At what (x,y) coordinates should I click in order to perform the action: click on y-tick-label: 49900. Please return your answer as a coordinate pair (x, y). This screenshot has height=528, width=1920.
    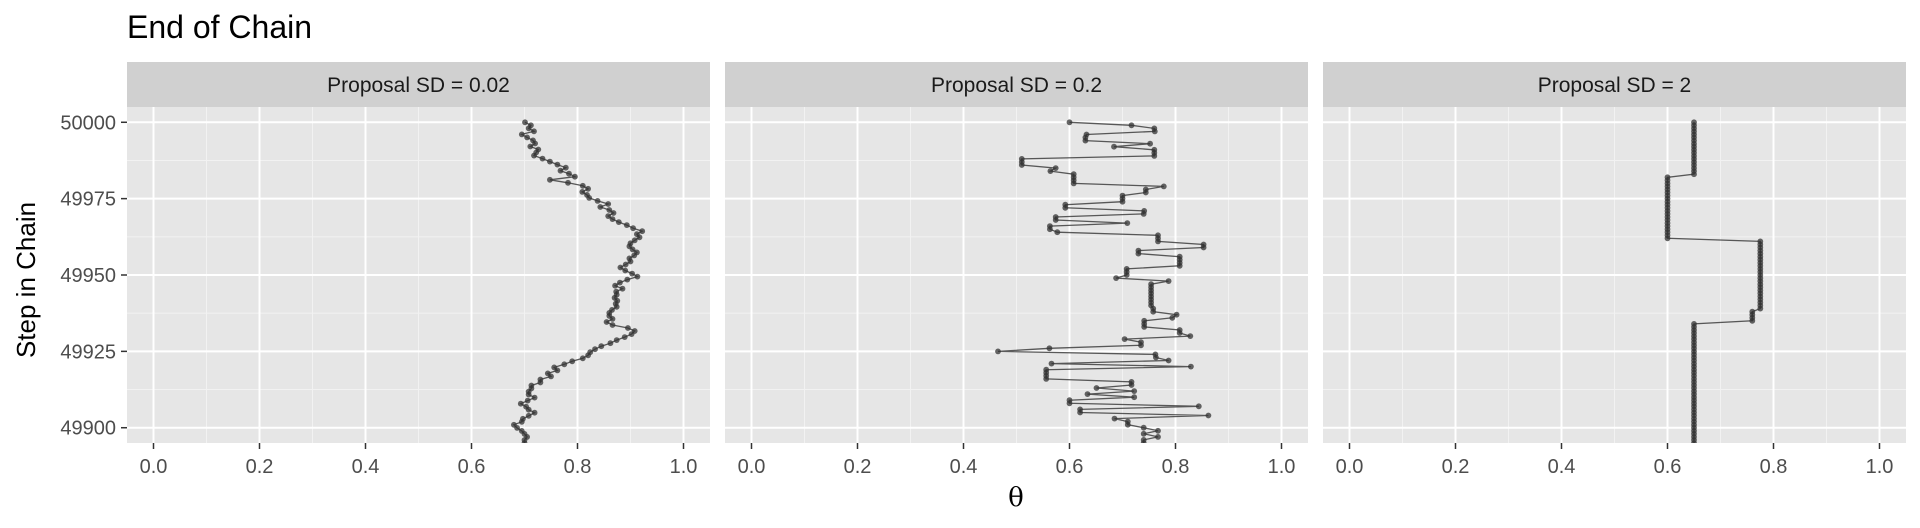
    Looking at the image, I should click on (88, 429).